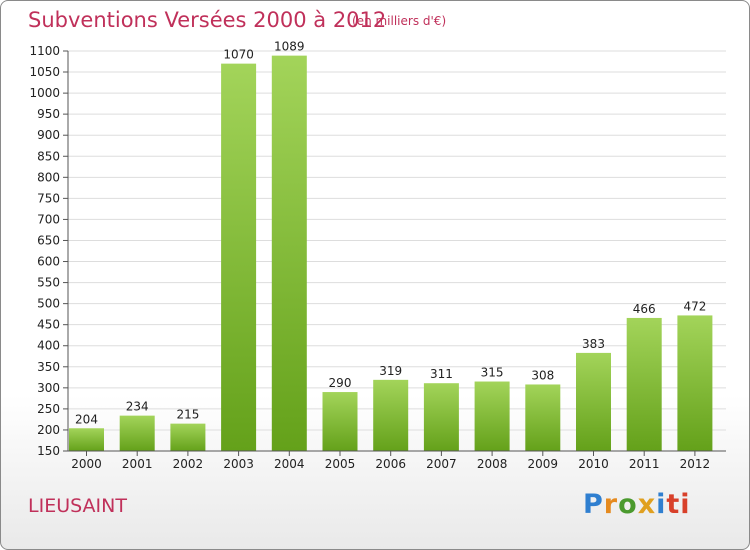  What do you see at coordinates (48, 156) in the screenshot?
I see `y-tick-label: 850` at bounding box center [48, 156].